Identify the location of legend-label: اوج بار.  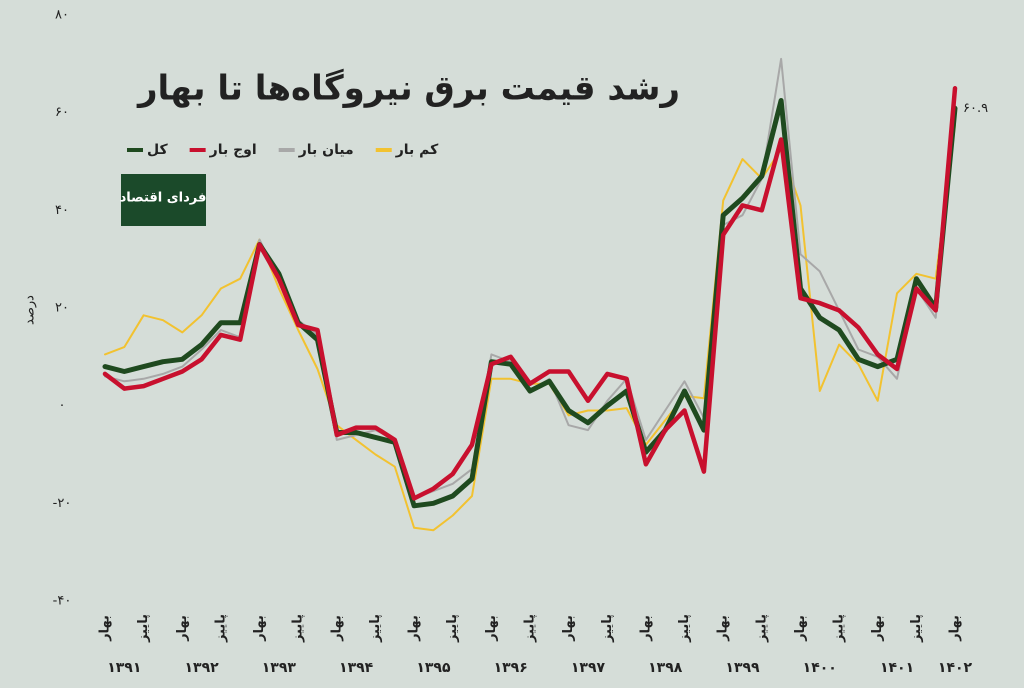
(233, 150).